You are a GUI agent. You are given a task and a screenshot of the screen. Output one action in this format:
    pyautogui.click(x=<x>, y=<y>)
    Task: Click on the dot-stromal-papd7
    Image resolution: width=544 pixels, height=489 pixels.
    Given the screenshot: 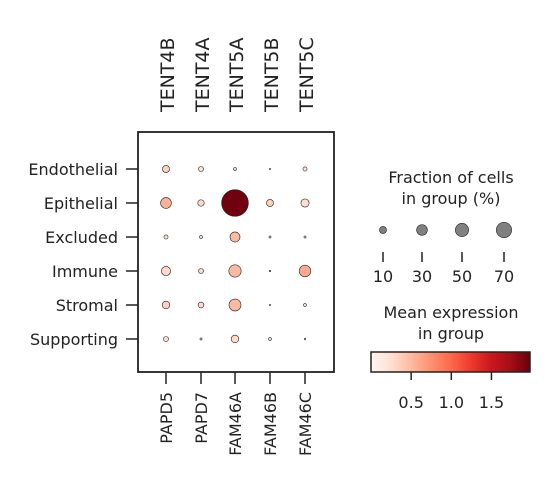 What is the action you would take?
    pyautogui.click(x=201, y=305)
    